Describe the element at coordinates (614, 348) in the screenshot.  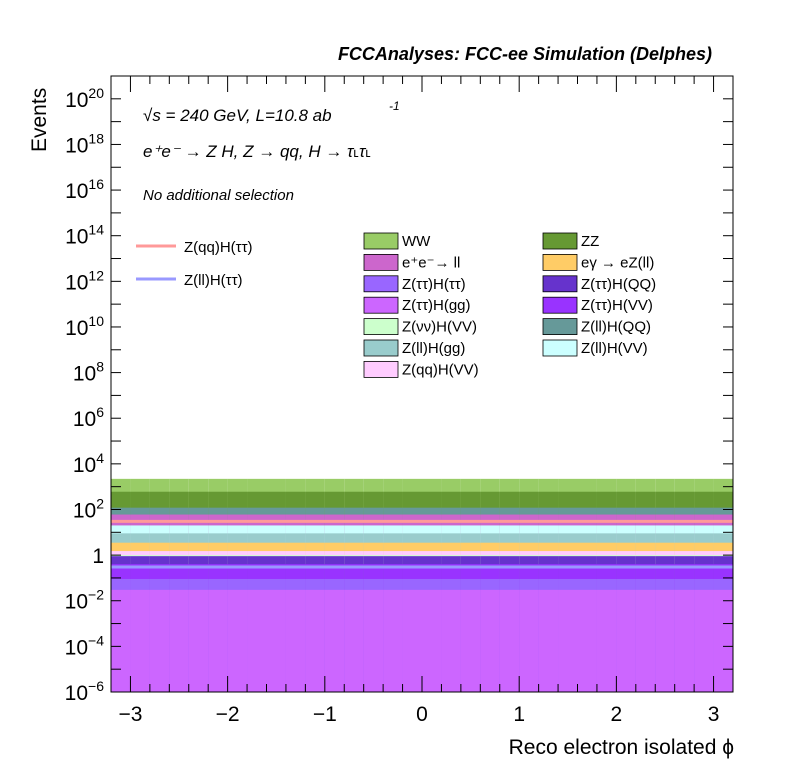
I see `legend-label: Z(ll)H(VV)` at that location.